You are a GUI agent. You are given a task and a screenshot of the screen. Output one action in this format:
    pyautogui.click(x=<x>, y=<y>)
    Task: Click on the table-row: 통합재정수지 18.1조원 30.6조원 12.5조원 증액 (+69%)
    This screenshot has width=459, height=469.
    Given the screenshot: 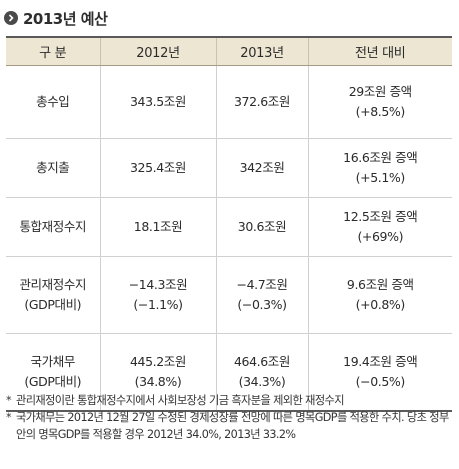 What is the action you would take?
    pyautogui.click(x=229, y=227)
    